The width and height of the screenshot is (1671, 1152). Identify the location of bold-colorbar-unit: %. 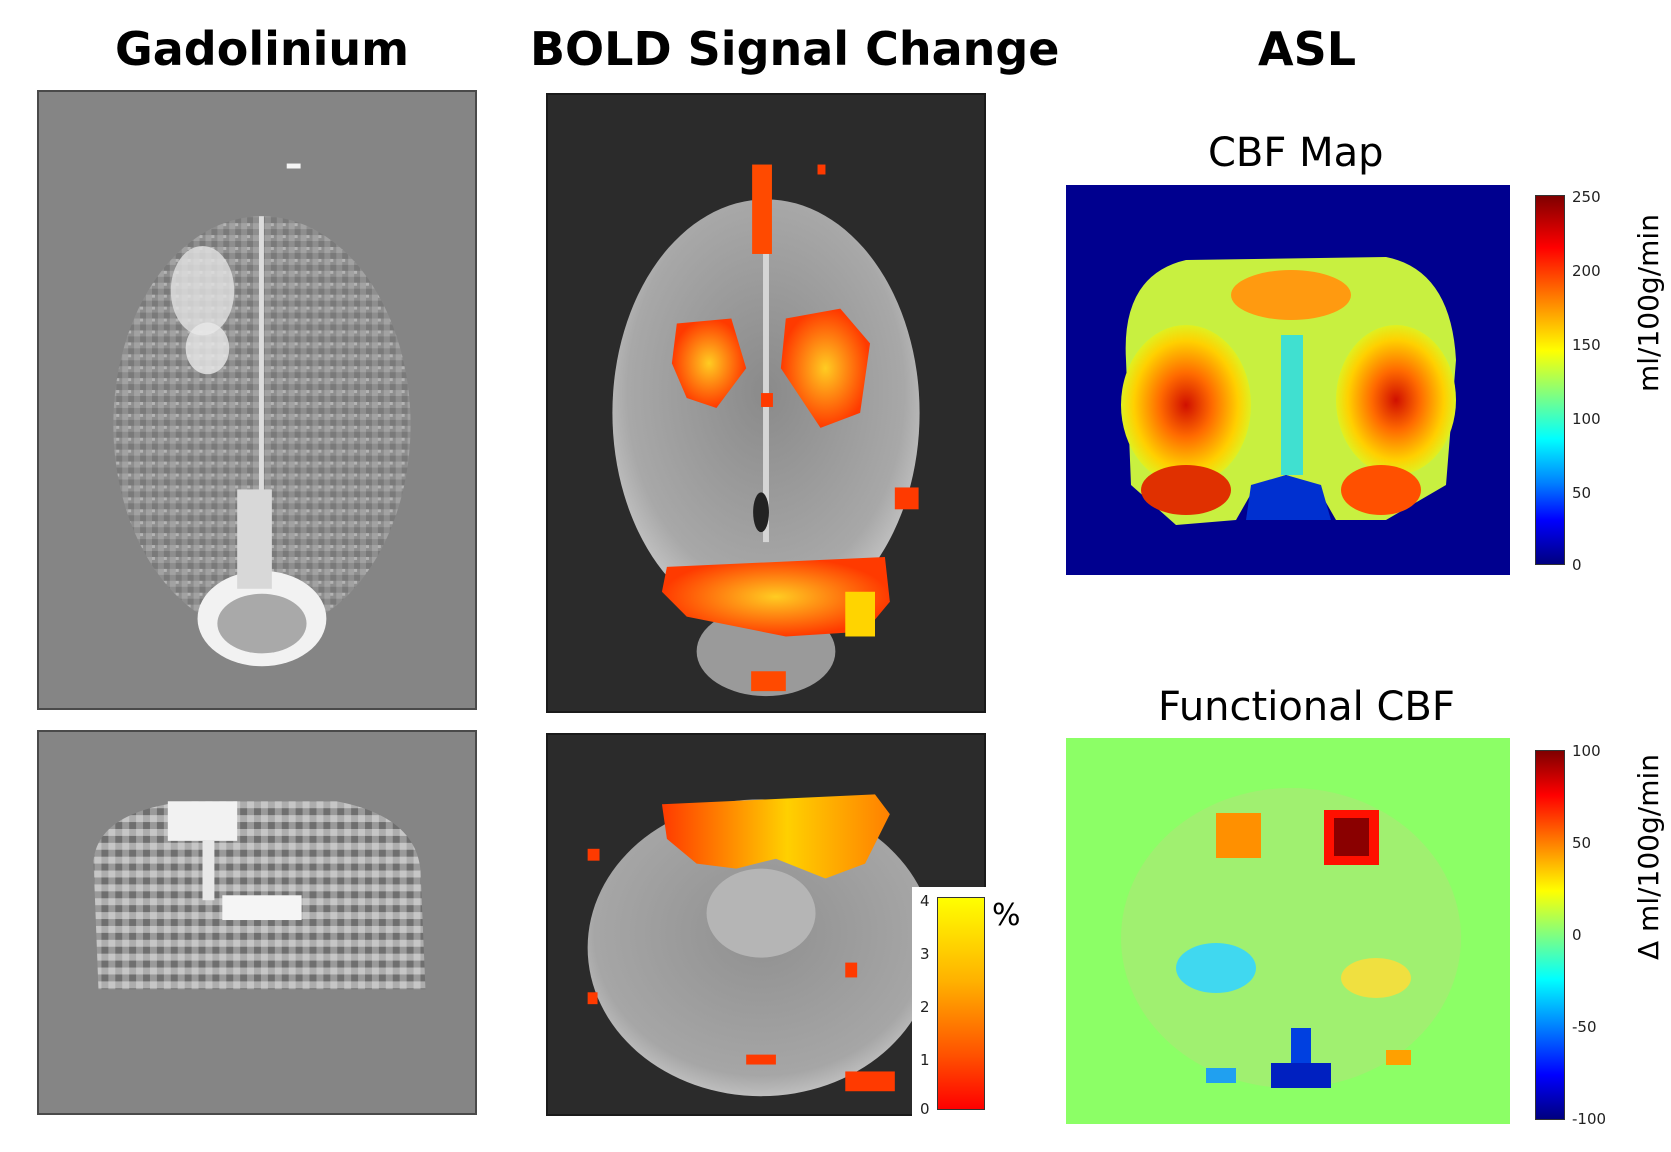
(1006, 915).